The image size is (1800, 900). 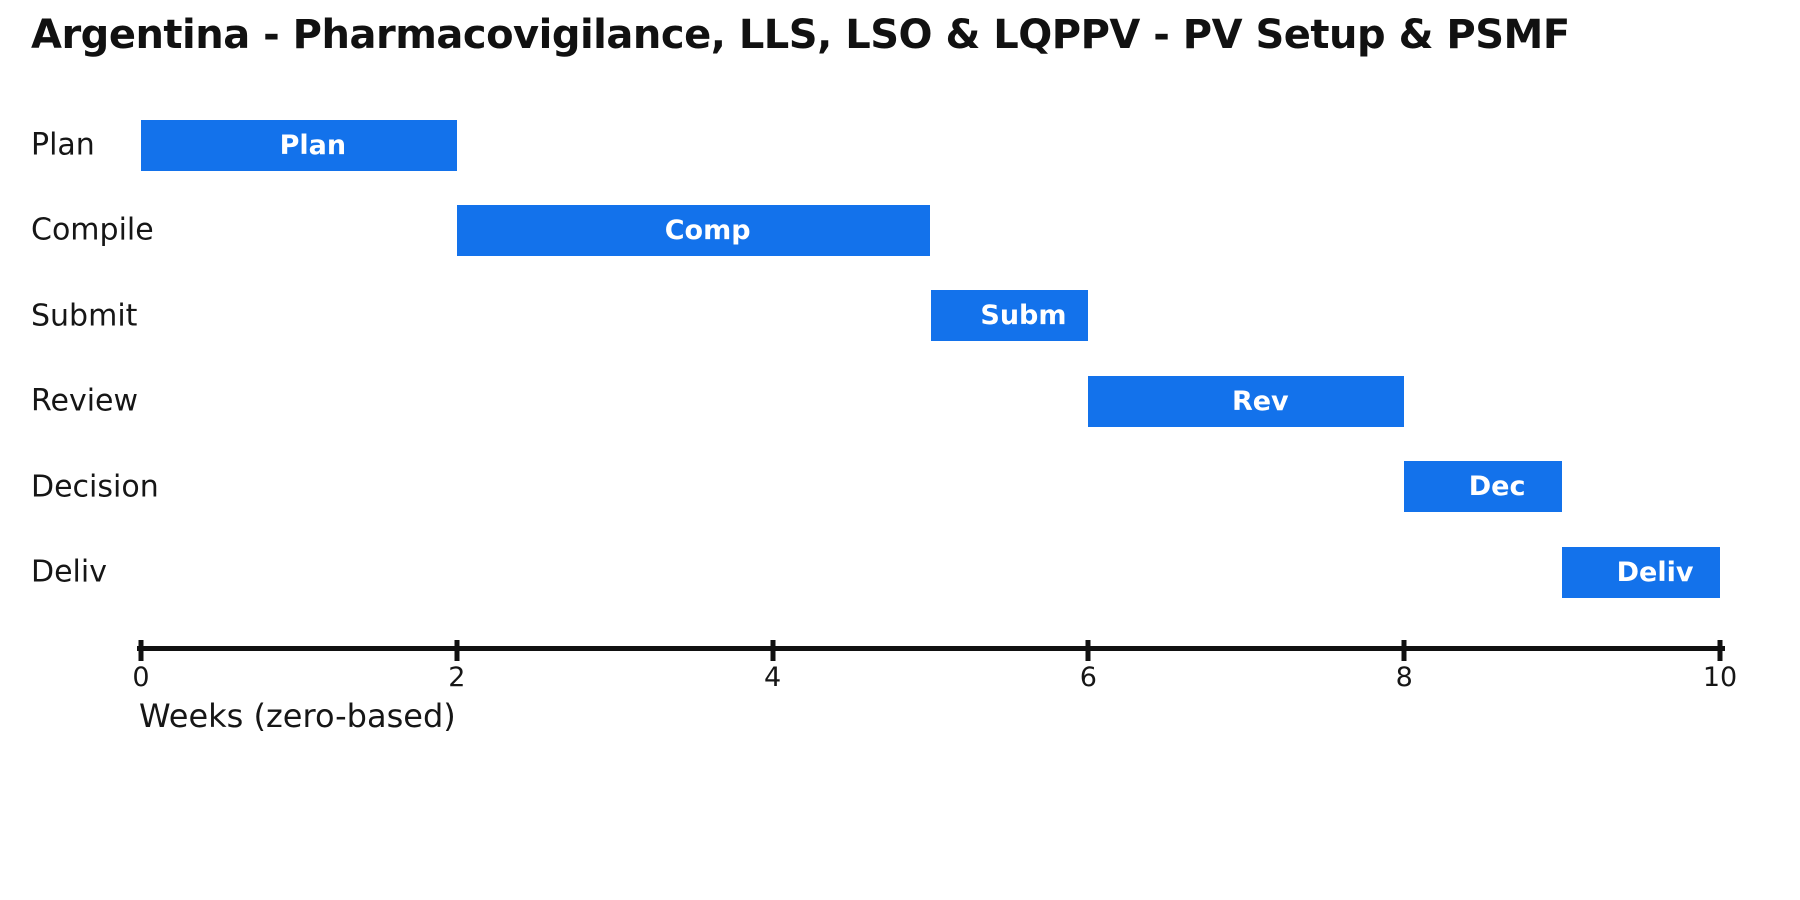 I want to click on task-label: Submit, so click(x=84, y=316).